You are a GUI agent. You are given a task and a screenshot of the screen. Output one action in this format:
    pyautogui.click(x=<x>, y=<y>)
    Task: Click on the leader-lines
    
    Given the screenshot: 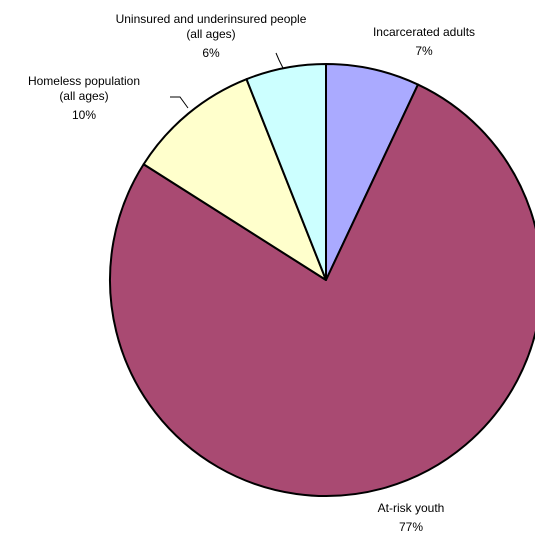 What is the action you would take?
    pyautogui.click(x=227, y=80)
    